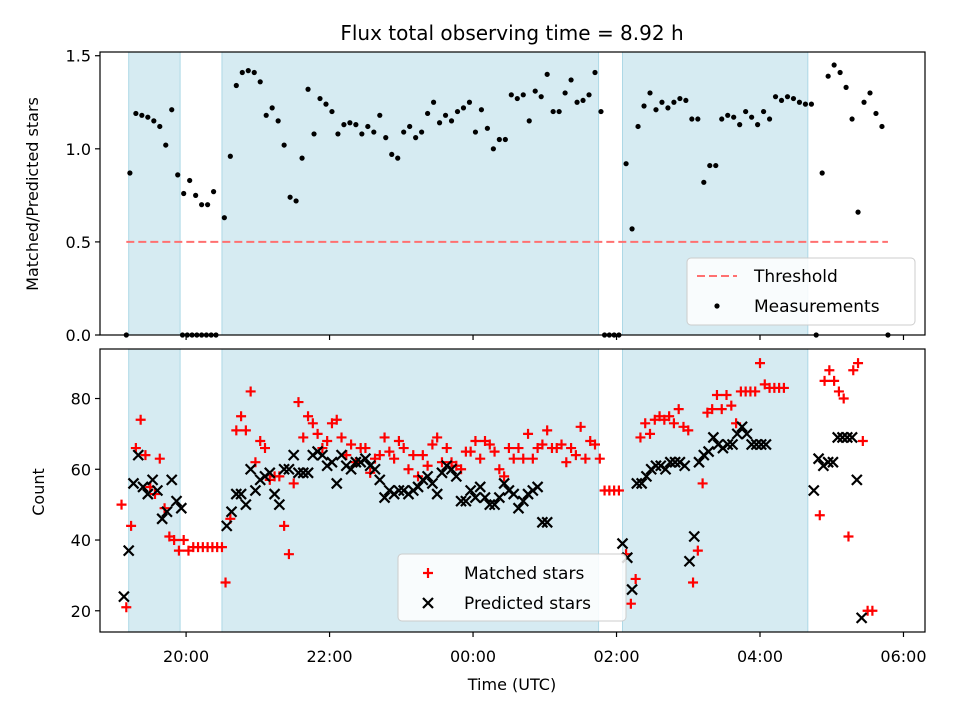 The height and width of the screenshot is (720, 960). What do you see at coordinates (715, 490) in the screenshot?
I see `observing-window` at bounding box center [715, 490].